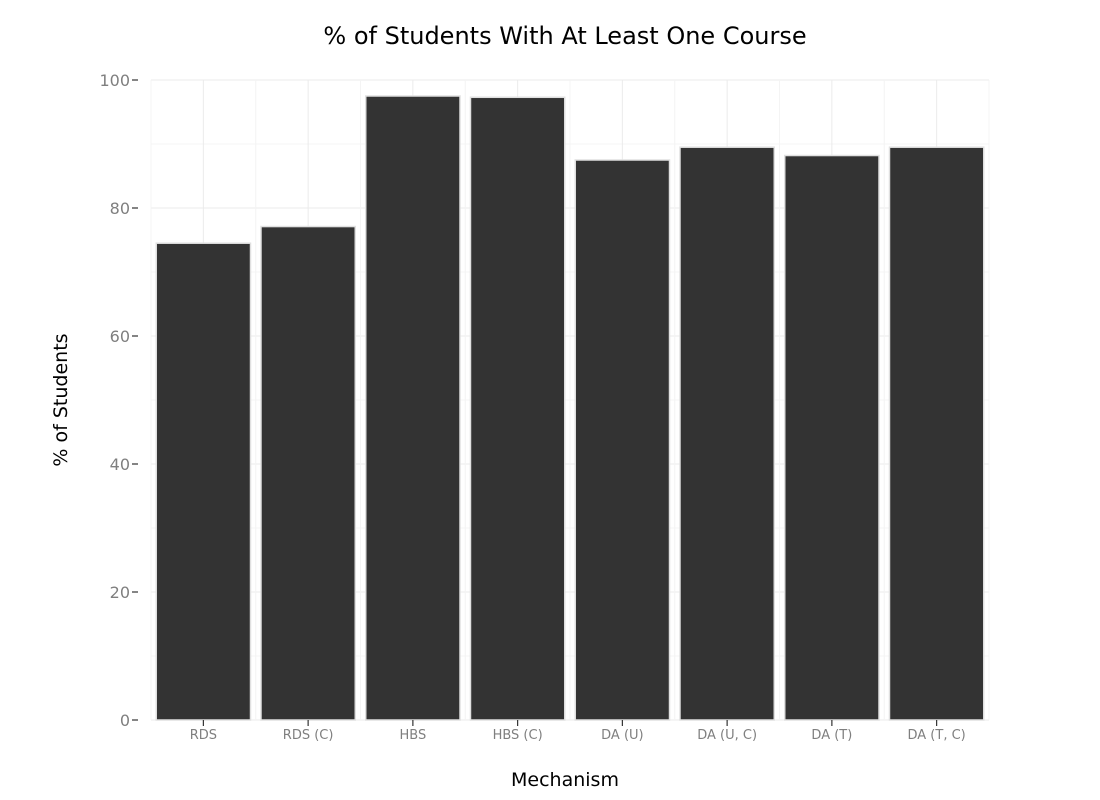  What do you see at coordinates (413, 735) in the screenshot?
I see `x-tick-label: HBS` at bounding box center [413, 735].